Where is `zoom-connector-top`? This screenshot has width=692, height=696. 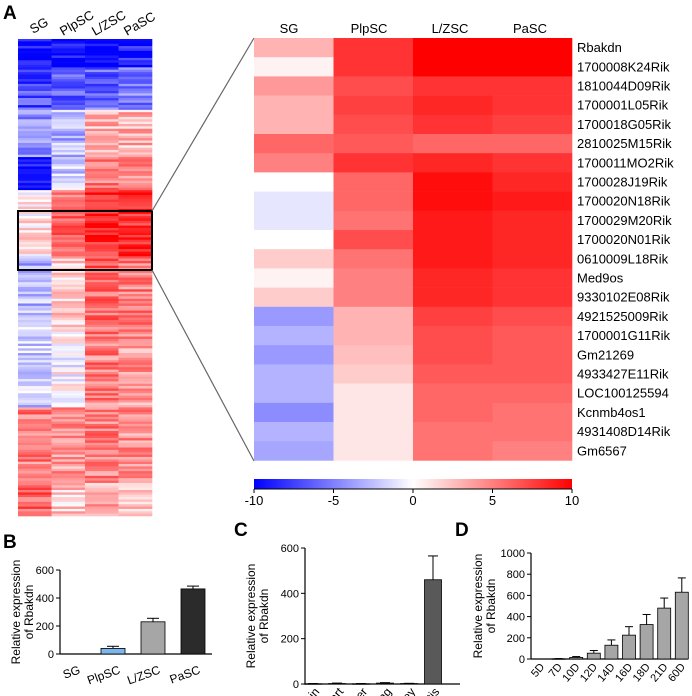 zoom-connector-top is located at coordinates (203, 124).